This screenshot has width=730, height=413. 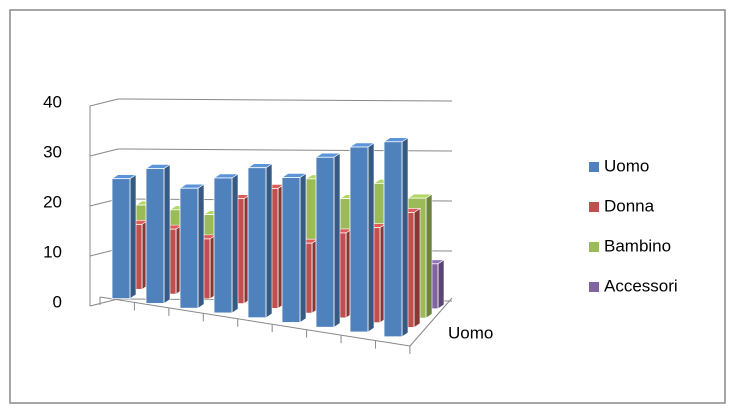 I want to click on series-axis-label: Uomo, so click(x=470, y=332).